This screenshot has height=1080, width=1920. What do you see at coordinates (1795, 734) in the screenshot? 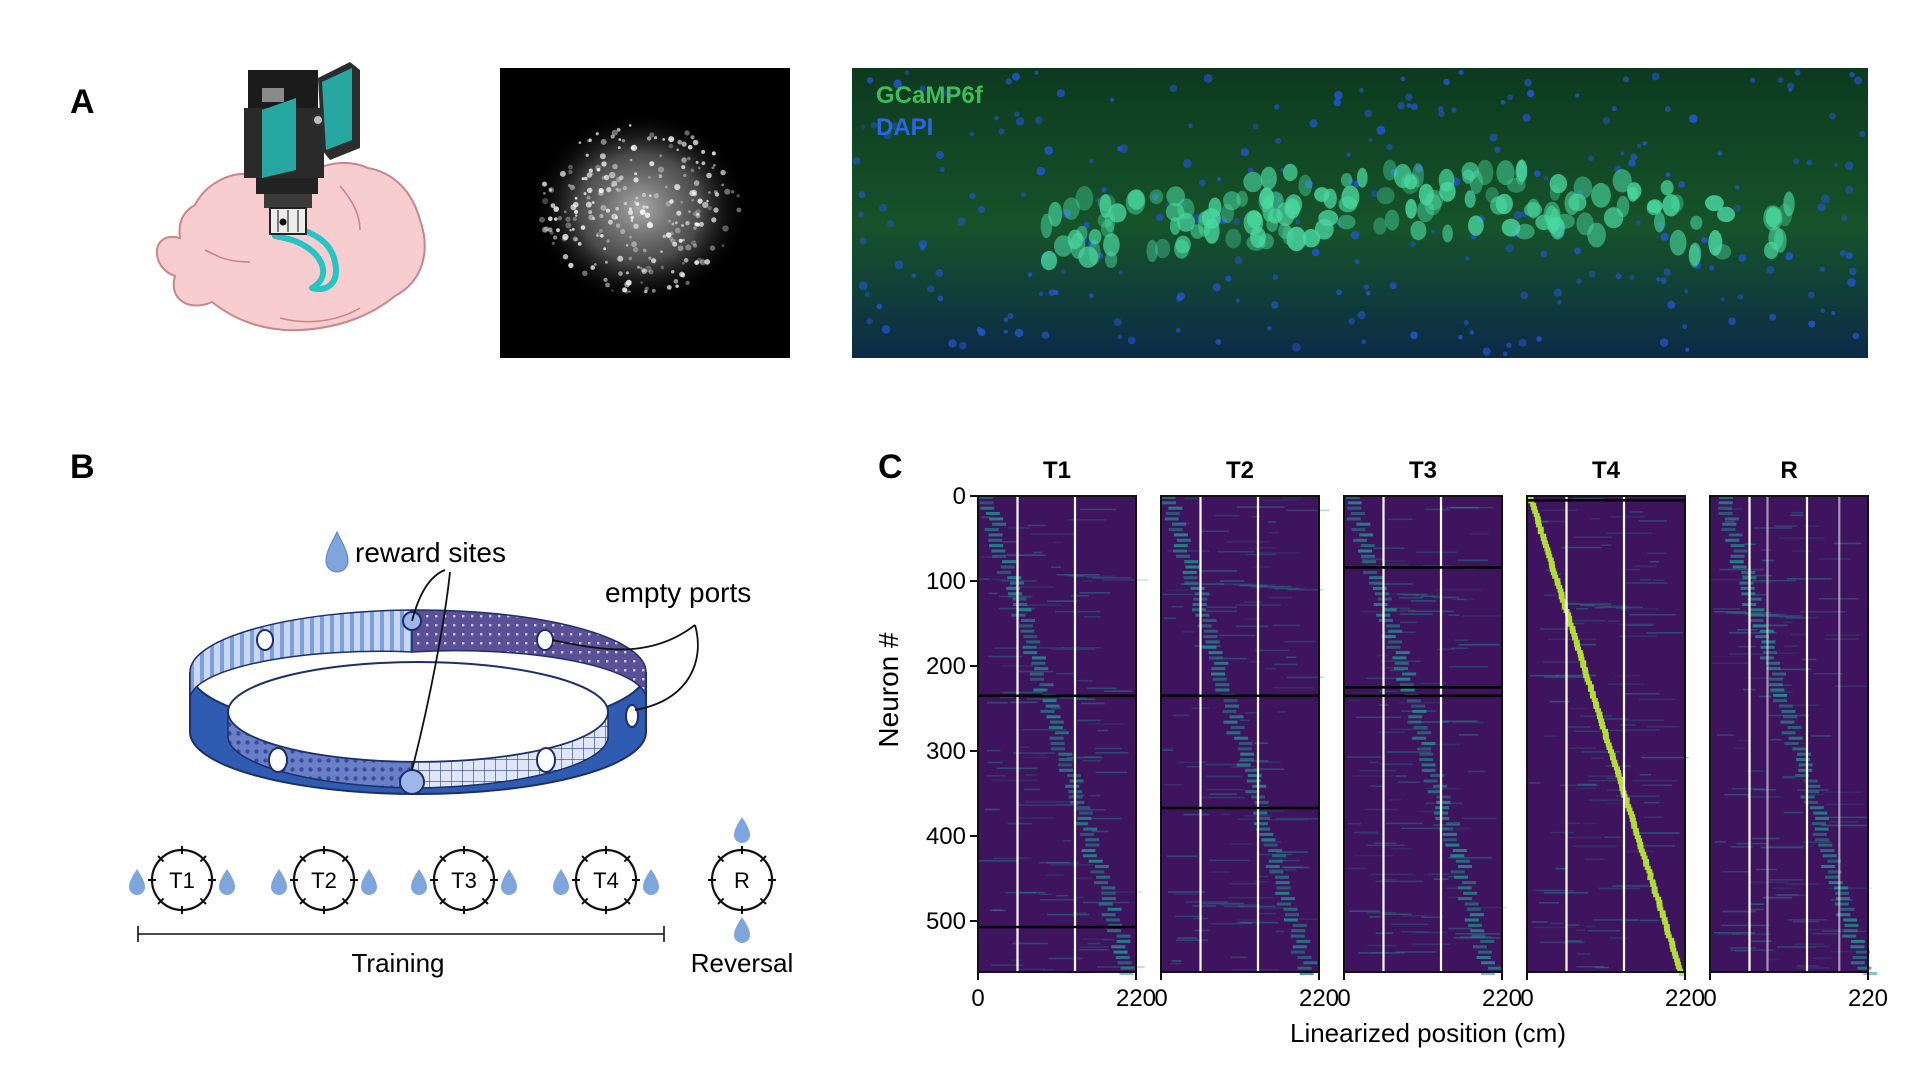
I see `heatmap-r: R 0 220` at bounding box center [1795, 734].